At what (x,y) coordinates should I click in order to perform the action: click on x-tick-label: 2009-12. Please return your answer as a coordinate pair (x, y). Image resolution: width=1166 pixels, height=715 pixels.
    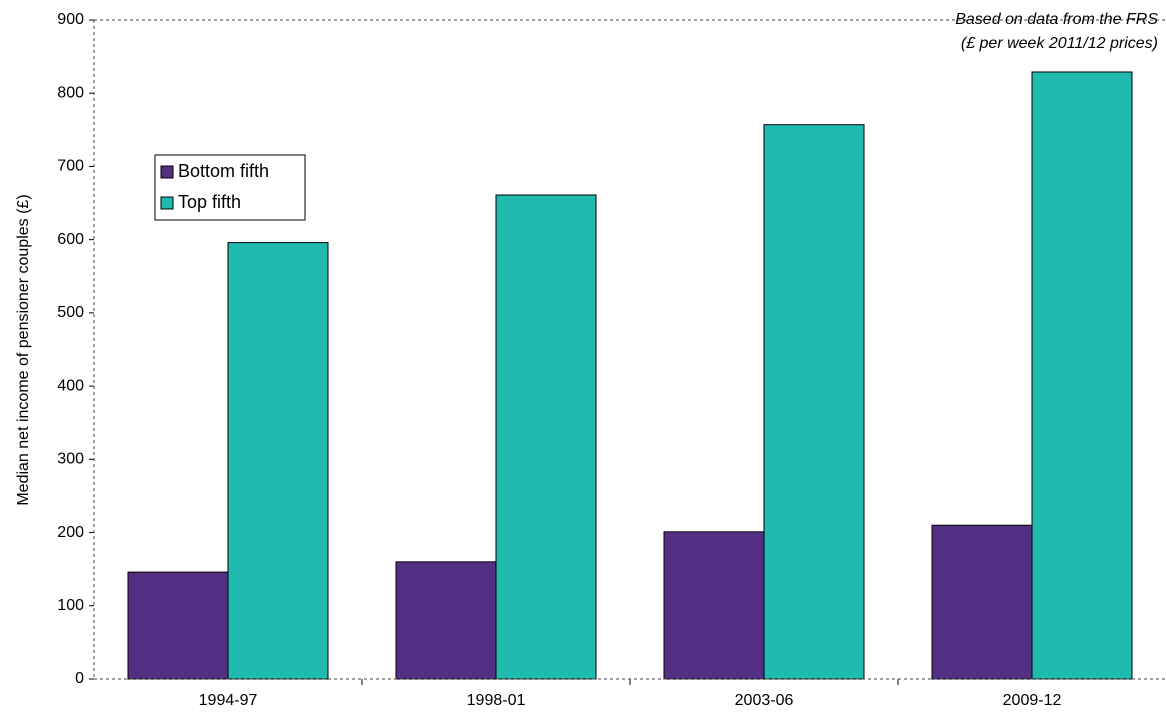
    Looking at the image, I should click on (1032, 700).